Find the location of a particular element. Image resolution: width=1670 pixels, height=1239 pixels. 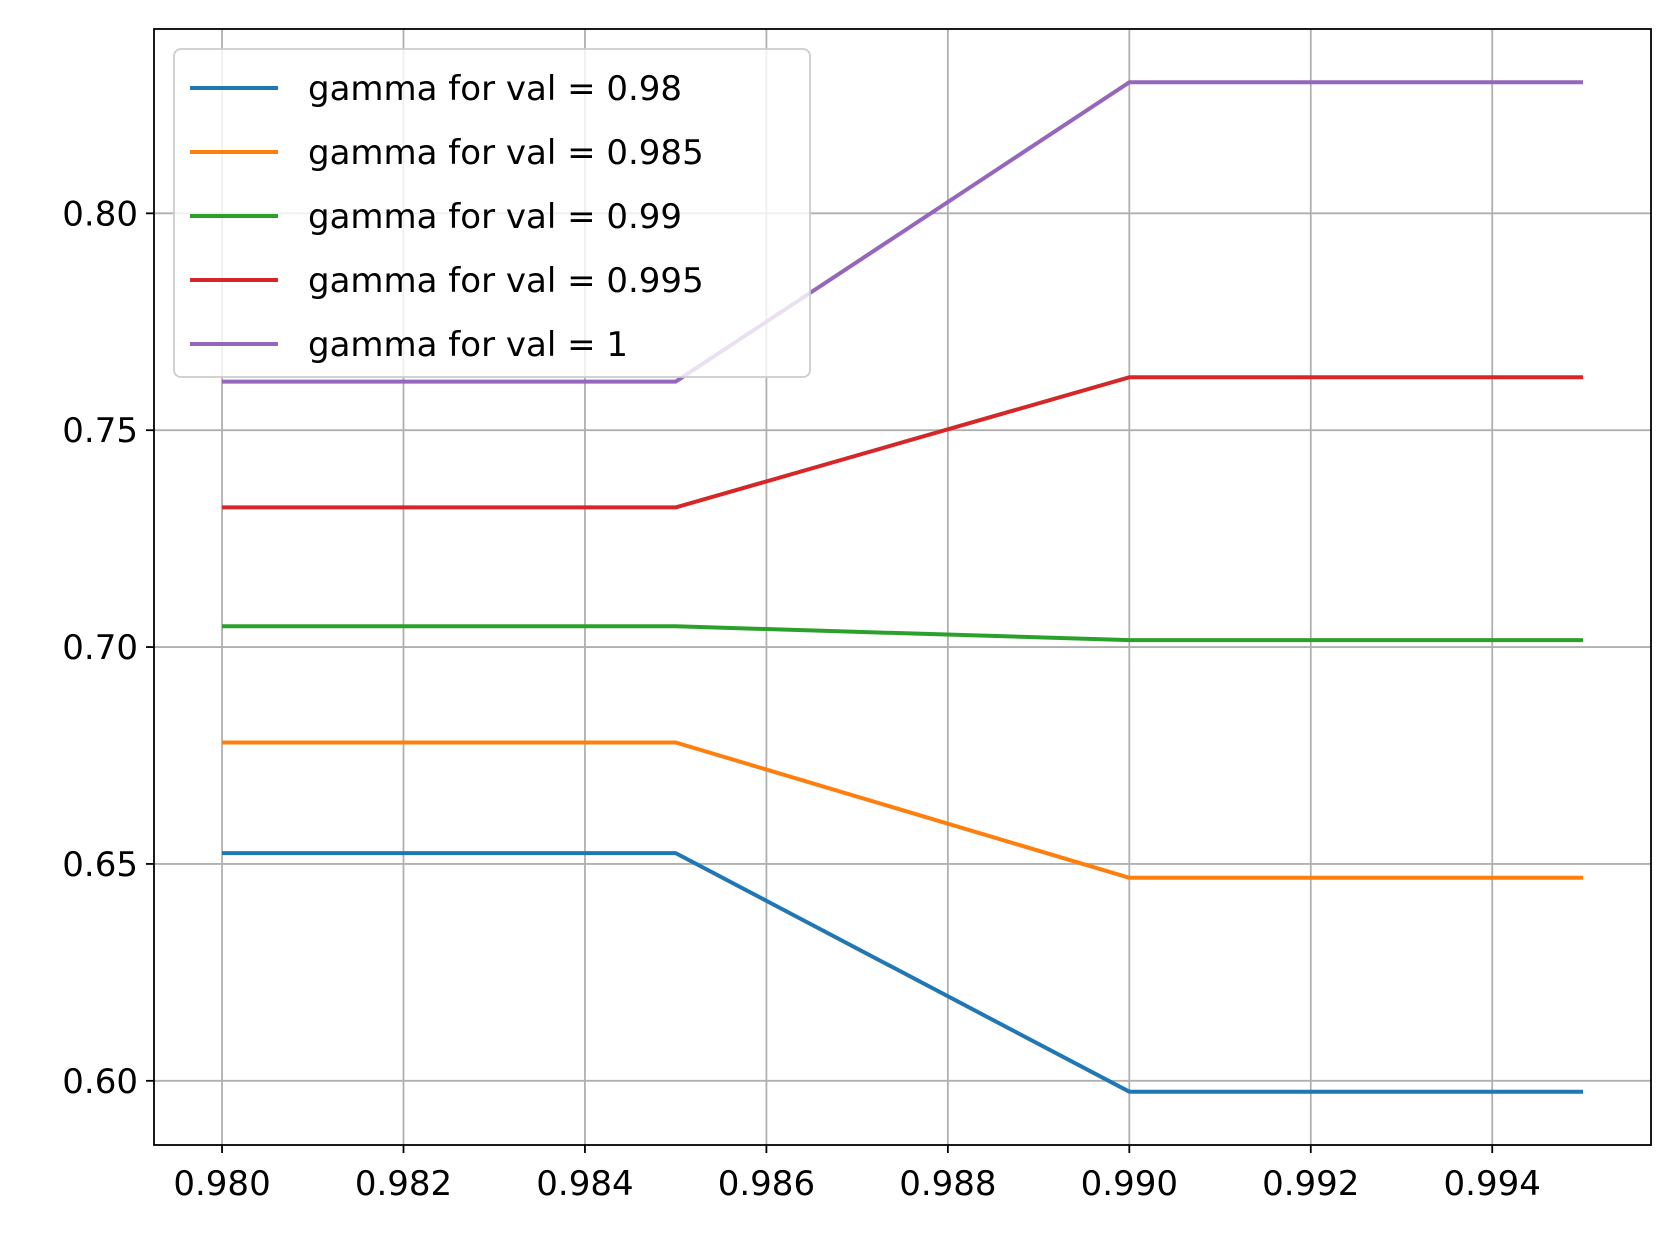

x-tick-label: 0.986 is located at coordinates (766, 1184).